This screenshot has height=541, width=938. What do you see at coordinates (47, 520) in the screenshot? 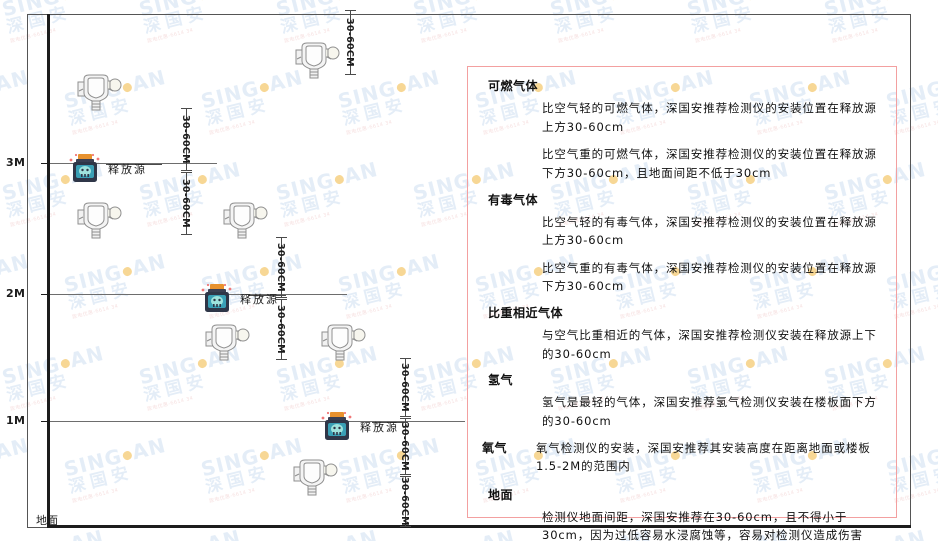
I see `ground-label: 地面` at bounding box center [47, 520].